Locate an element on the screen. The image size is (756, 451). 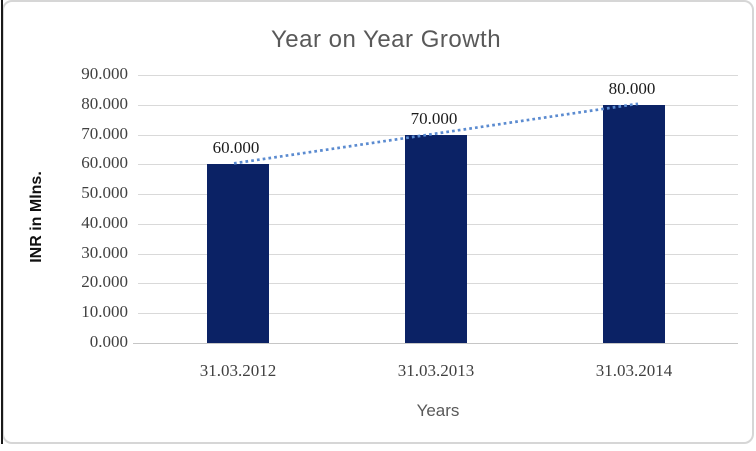
bar-31.03.2014 is located at coordinates (634, 223).